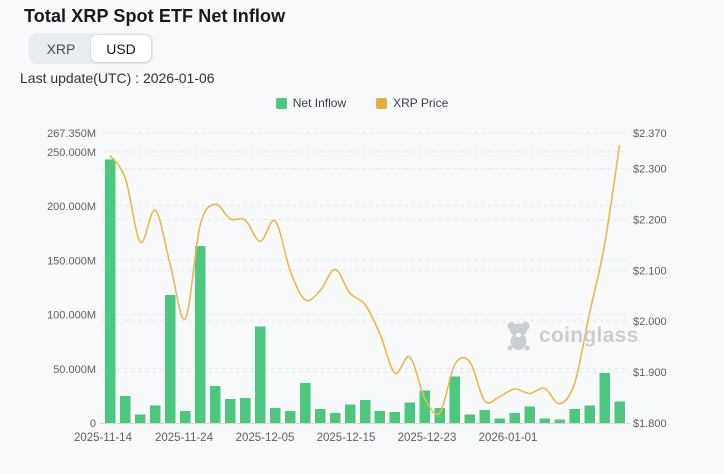 The width and height of the screenshot is (724, 474). I want to click on net-inflow-swatch-icon, so click(281, 103).